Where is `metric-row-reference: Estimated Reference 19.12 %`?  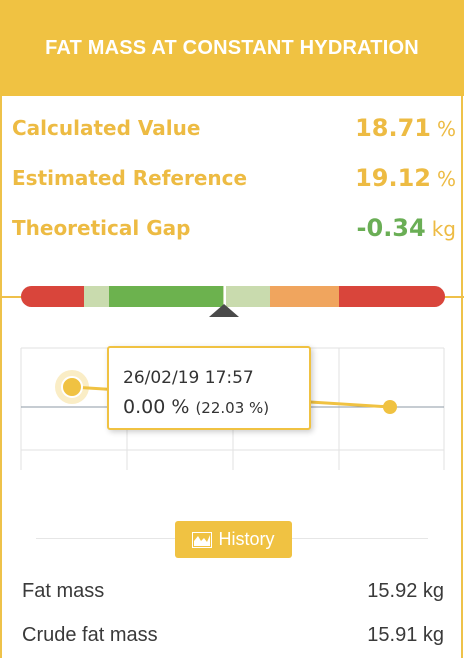 metric-row-reference: Estimated Reference 19.12 % is located at coordinates (234, 178).